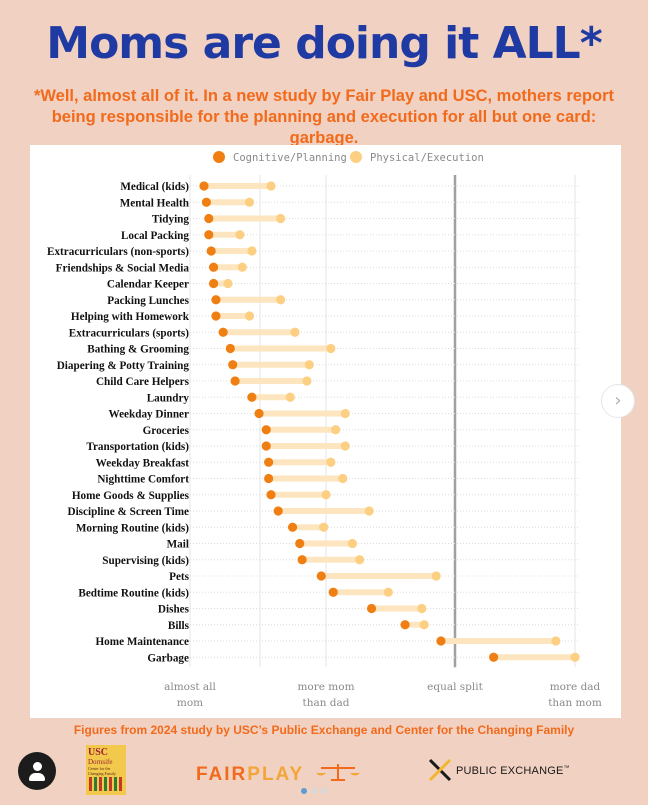 The height and width of the screenshot is (805, 648). I want to click on category-label: Child Care Helpers, so click(143, 382).